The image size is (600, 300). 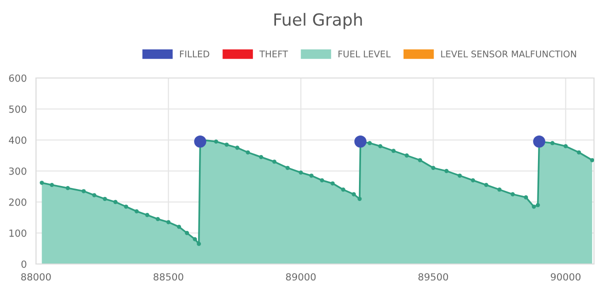 What do you see at coordinates (565, 277) in the screenshot?
I see `x-tick-label: 90000` at bounding box center [565, 277].